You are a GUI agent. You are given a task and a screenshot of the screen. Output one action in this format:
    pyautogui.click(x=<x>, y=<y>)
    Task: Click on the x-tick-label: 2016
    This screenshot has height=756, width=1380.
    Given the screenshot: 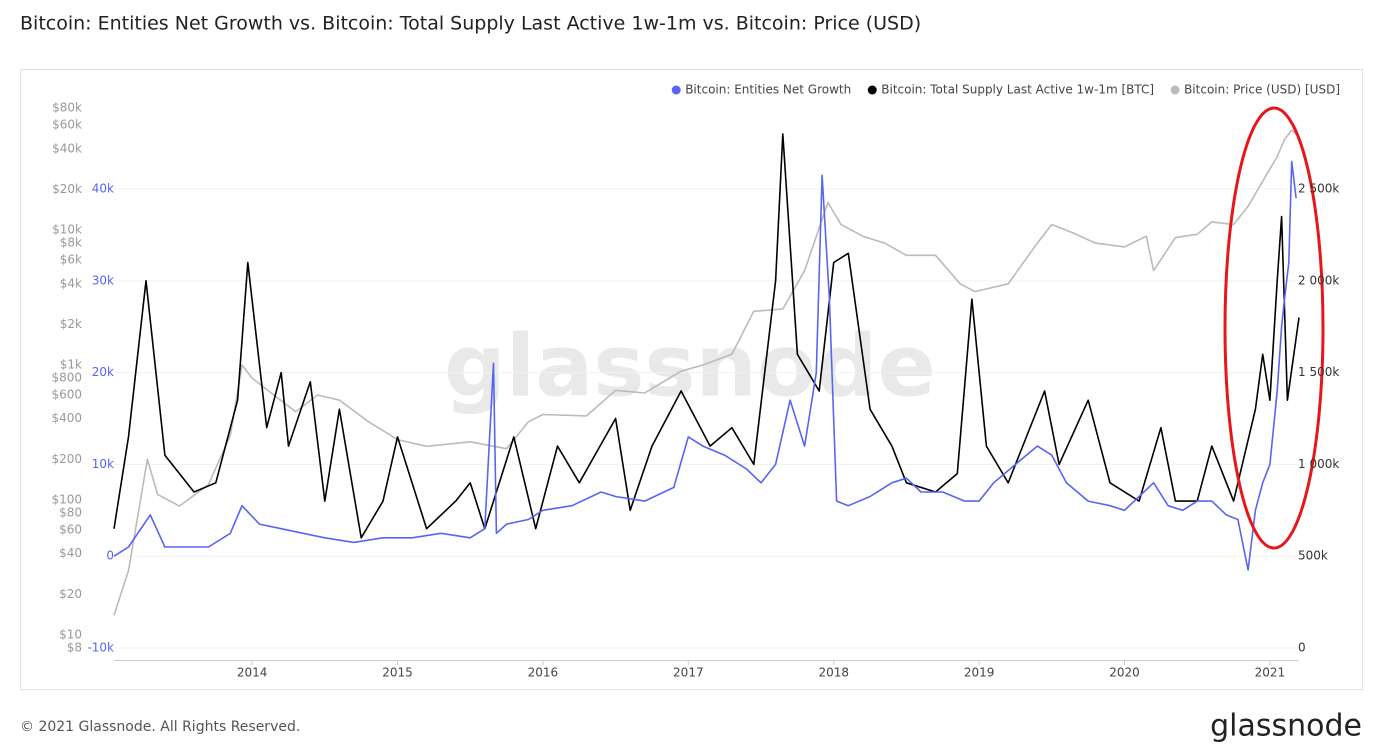 What is the action you would take?
    pyautogui.click(x=543, y=673)
    